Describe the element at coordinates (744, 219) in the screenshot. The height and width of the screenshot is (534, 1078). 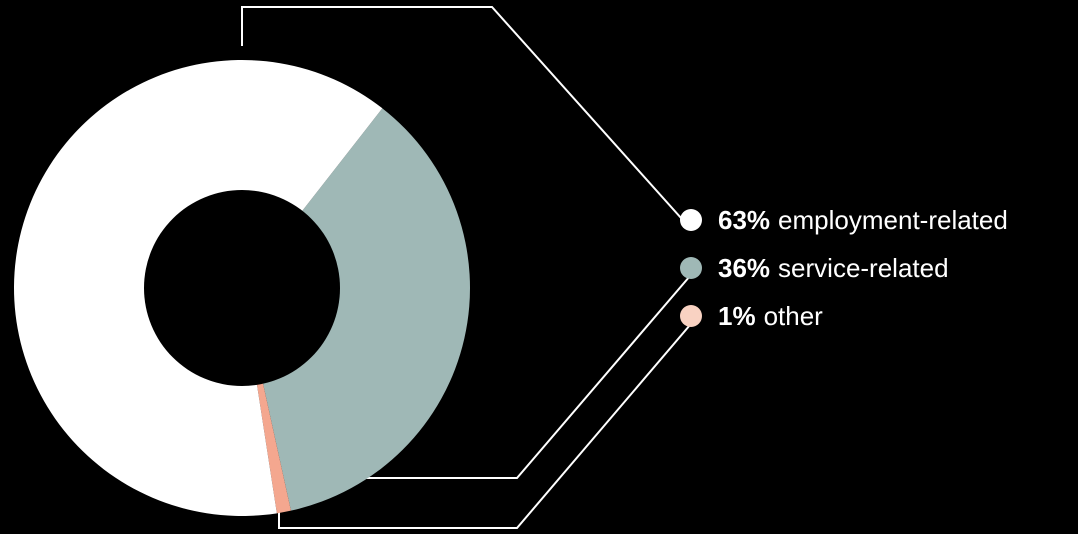
I see `legend-percent-employment: 63%` at that location.